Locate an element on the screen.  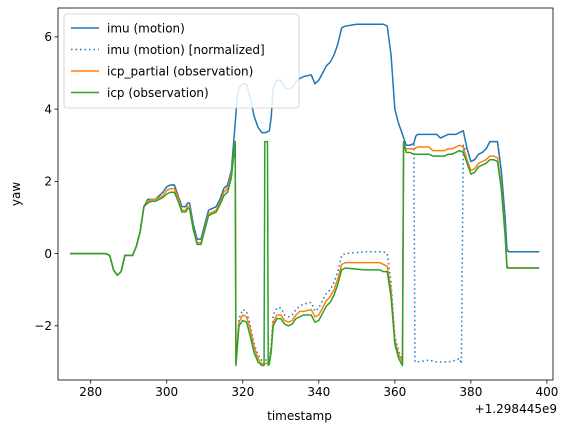
y-tick-label: 2 is located at coordinates (48, 182).